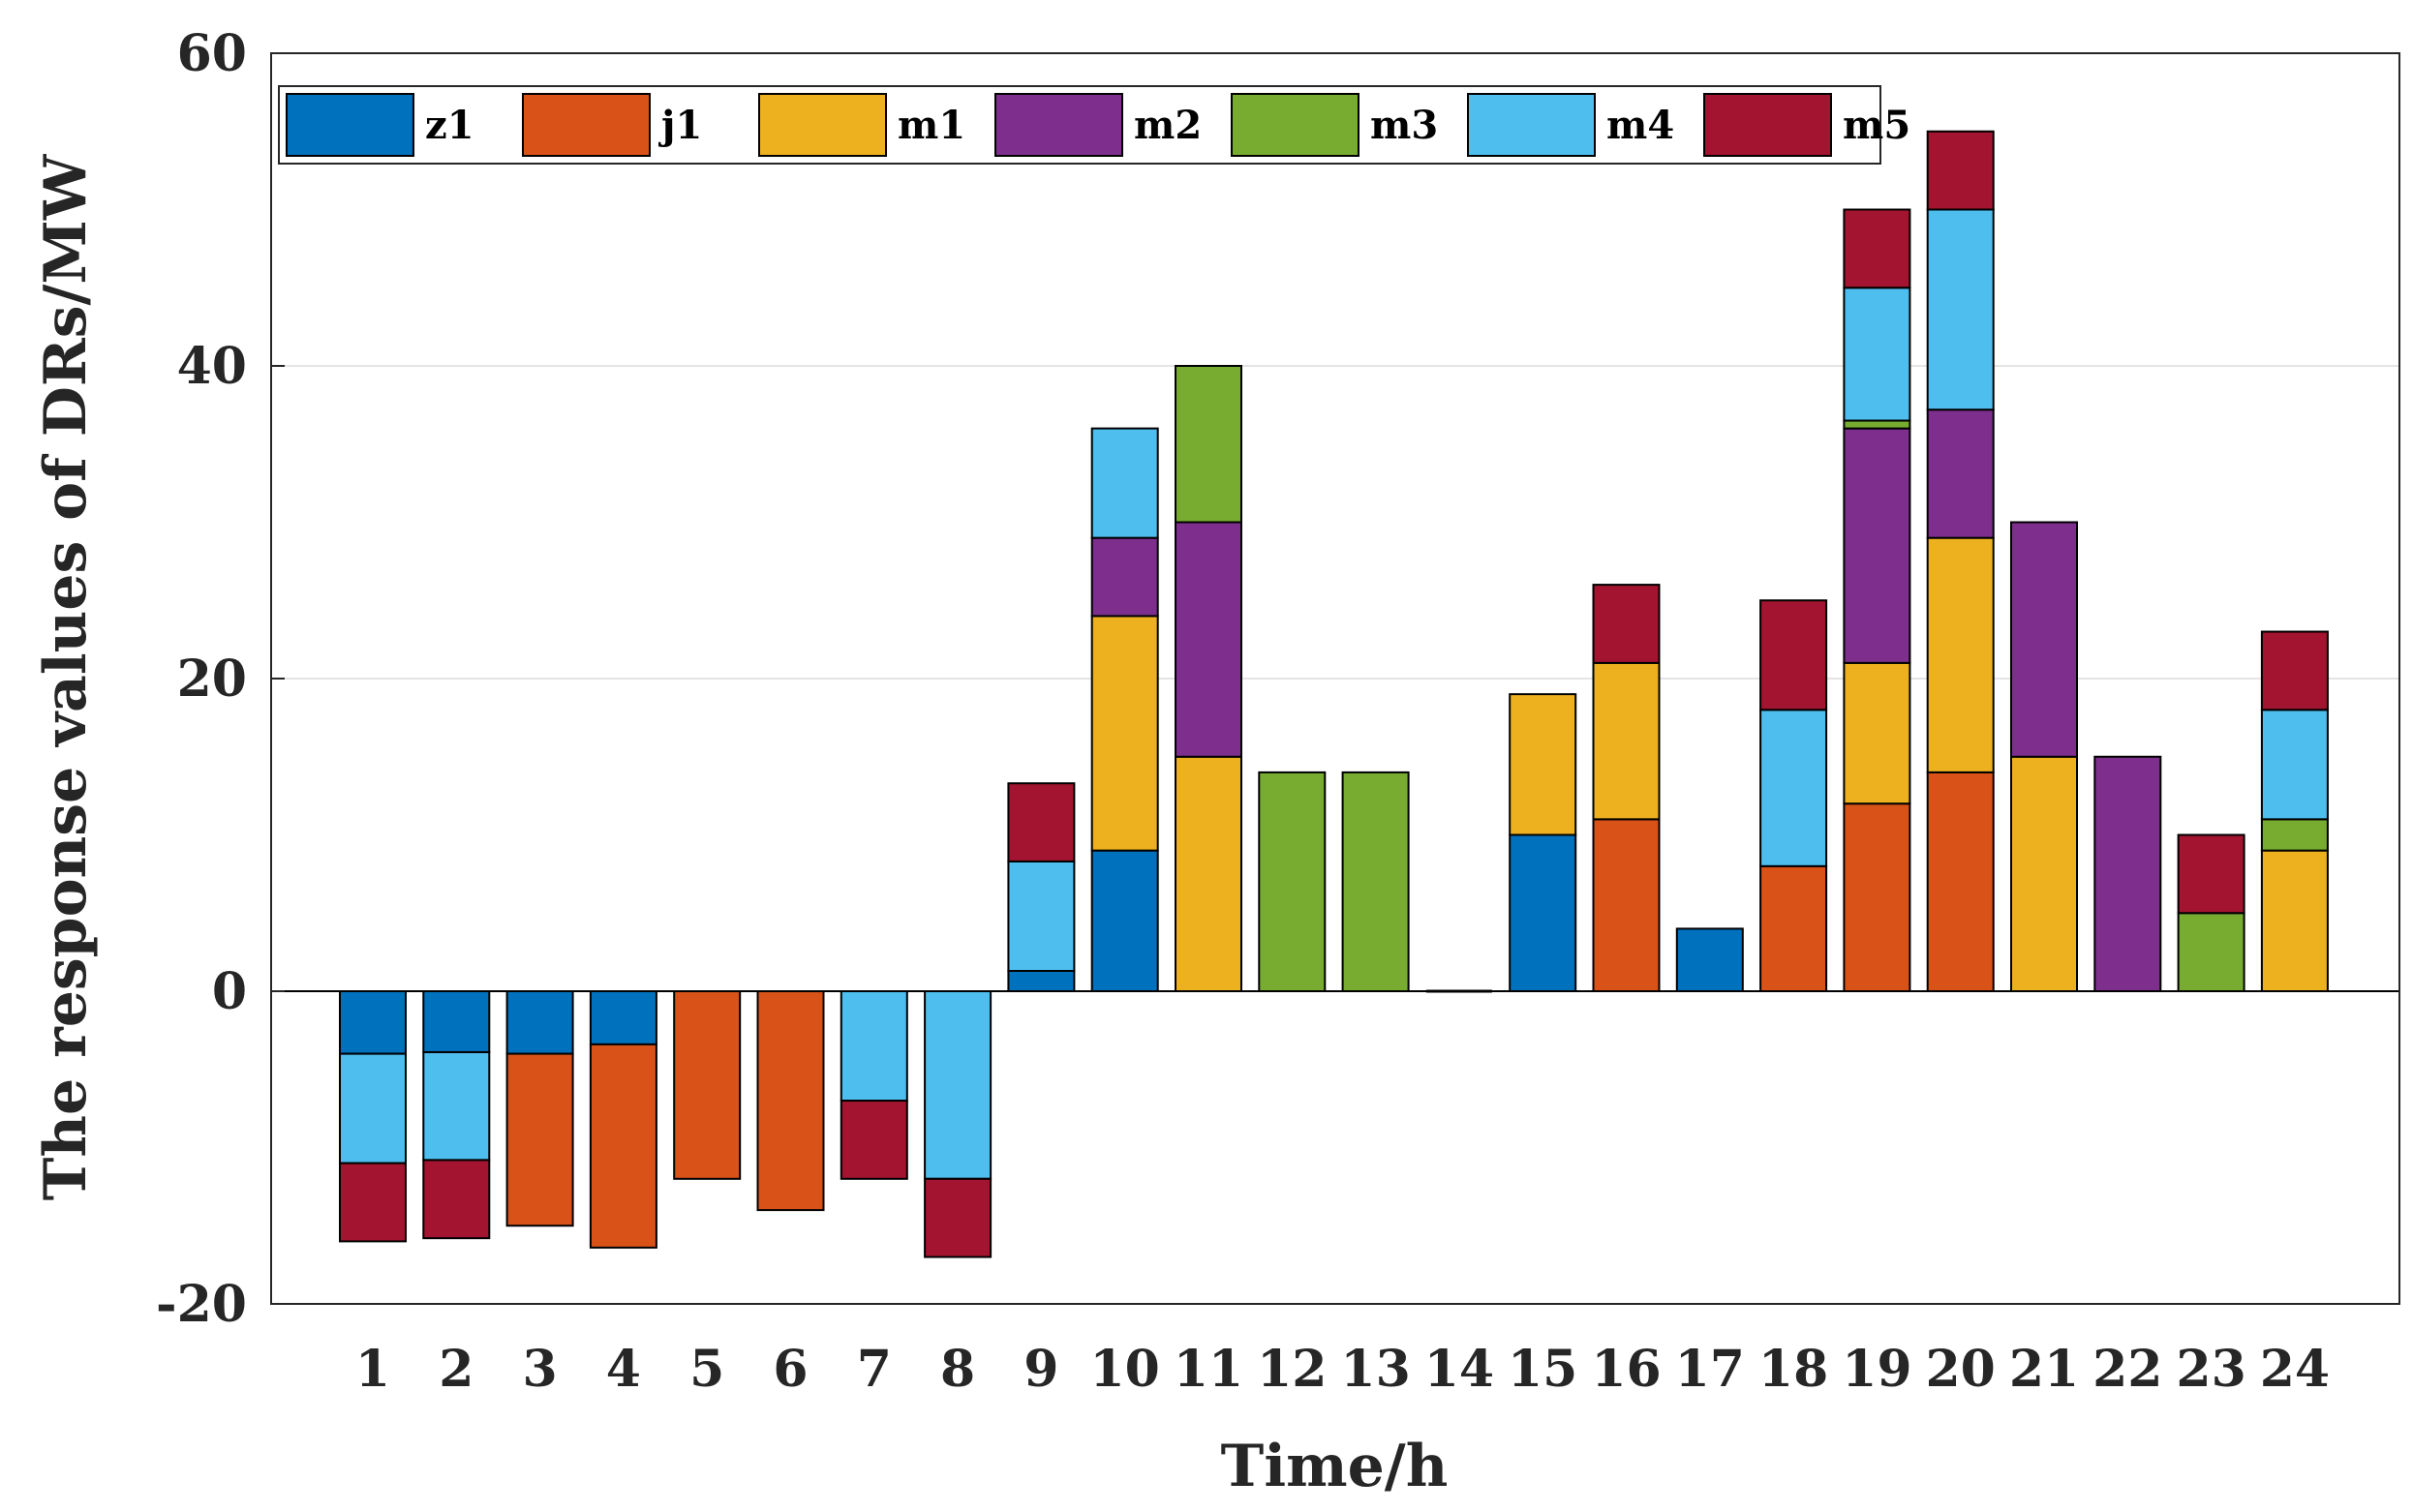  What do you see at coordinates (2210, 1369) in the screenshot?
I see `x-tick-label: 23` at bounding box center [2210, 1369].